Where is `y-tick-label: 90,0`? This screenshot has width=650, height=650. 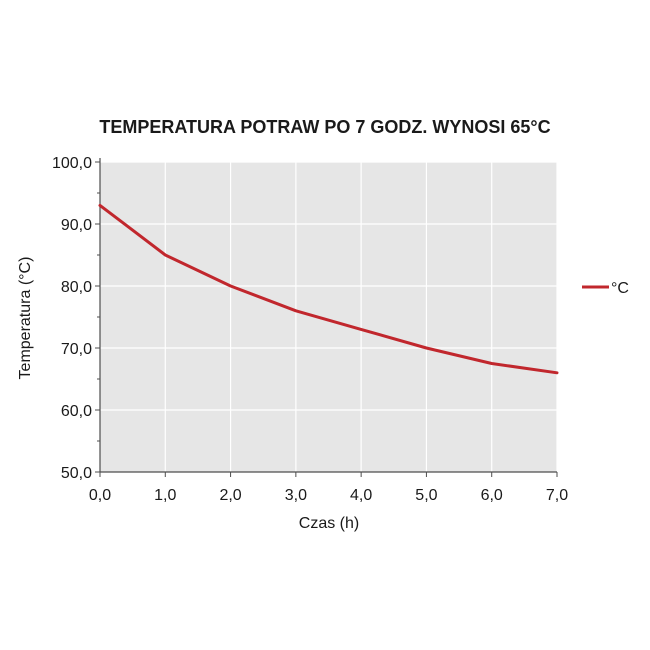 y-tick-label: 90,0 is located at coordinates (76, 225).